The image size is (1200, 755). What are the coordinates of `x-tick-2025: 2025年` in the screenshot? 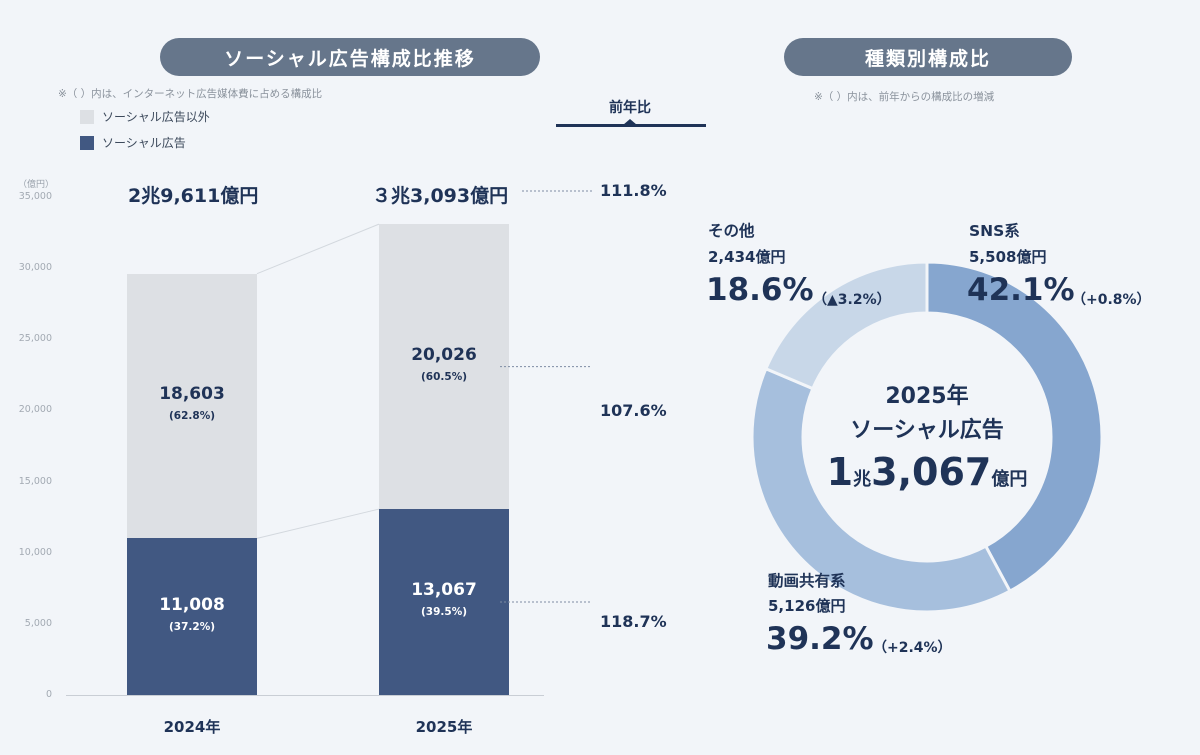 It's located at (444, 727).